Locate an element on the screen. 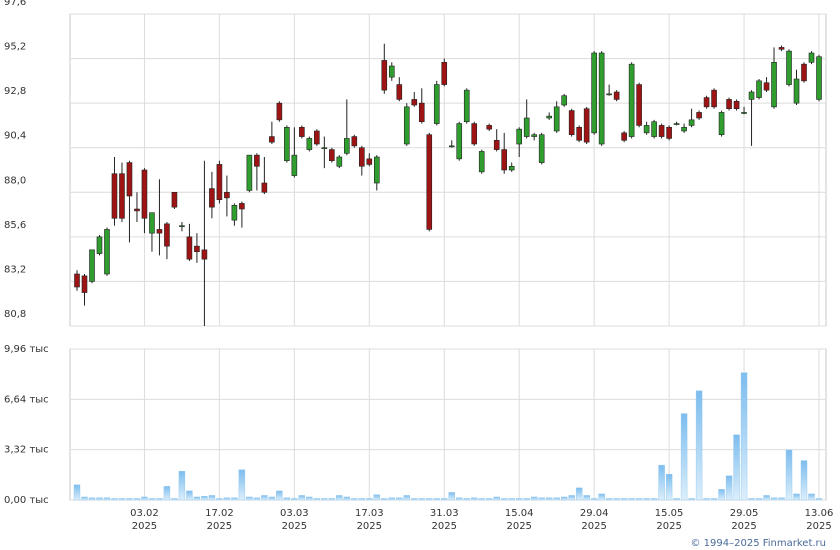  x-tick-label: 03.03 is located at coordinates (294, 513).